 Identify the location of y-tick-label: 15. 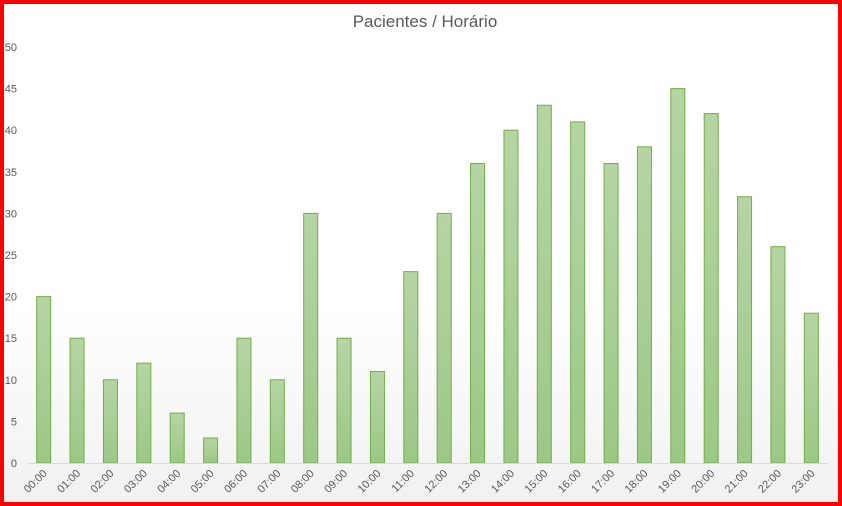
(11, 339).